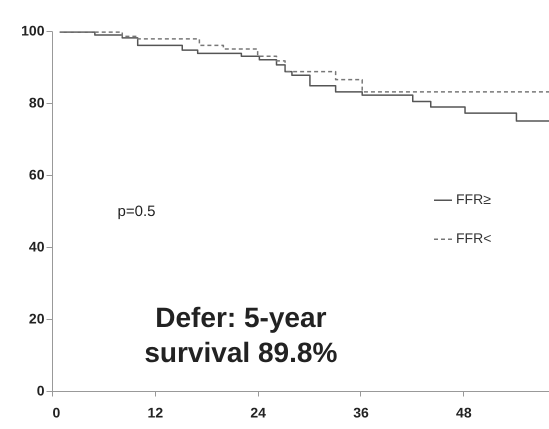 This screenshot has width=549, height=429. What do you see at coordinates (137, 211) in the screenshot?
I see `annotation: p=0.5` at bounding box center [137, 211].